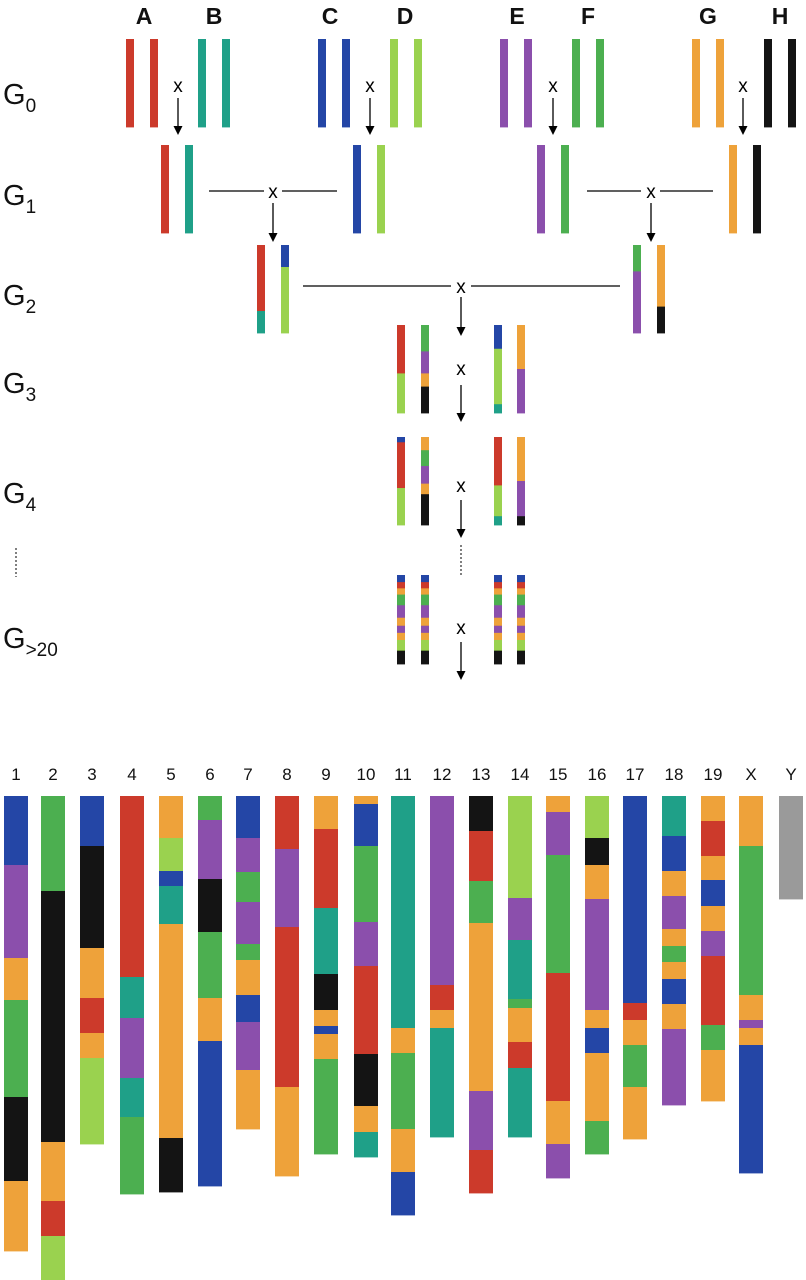 This screenshot has width=806, height=1280. What do you see at coordinates (780, 16) in the screenshot?
I see `founder-label-h: H` at bounding box center [780, 16].